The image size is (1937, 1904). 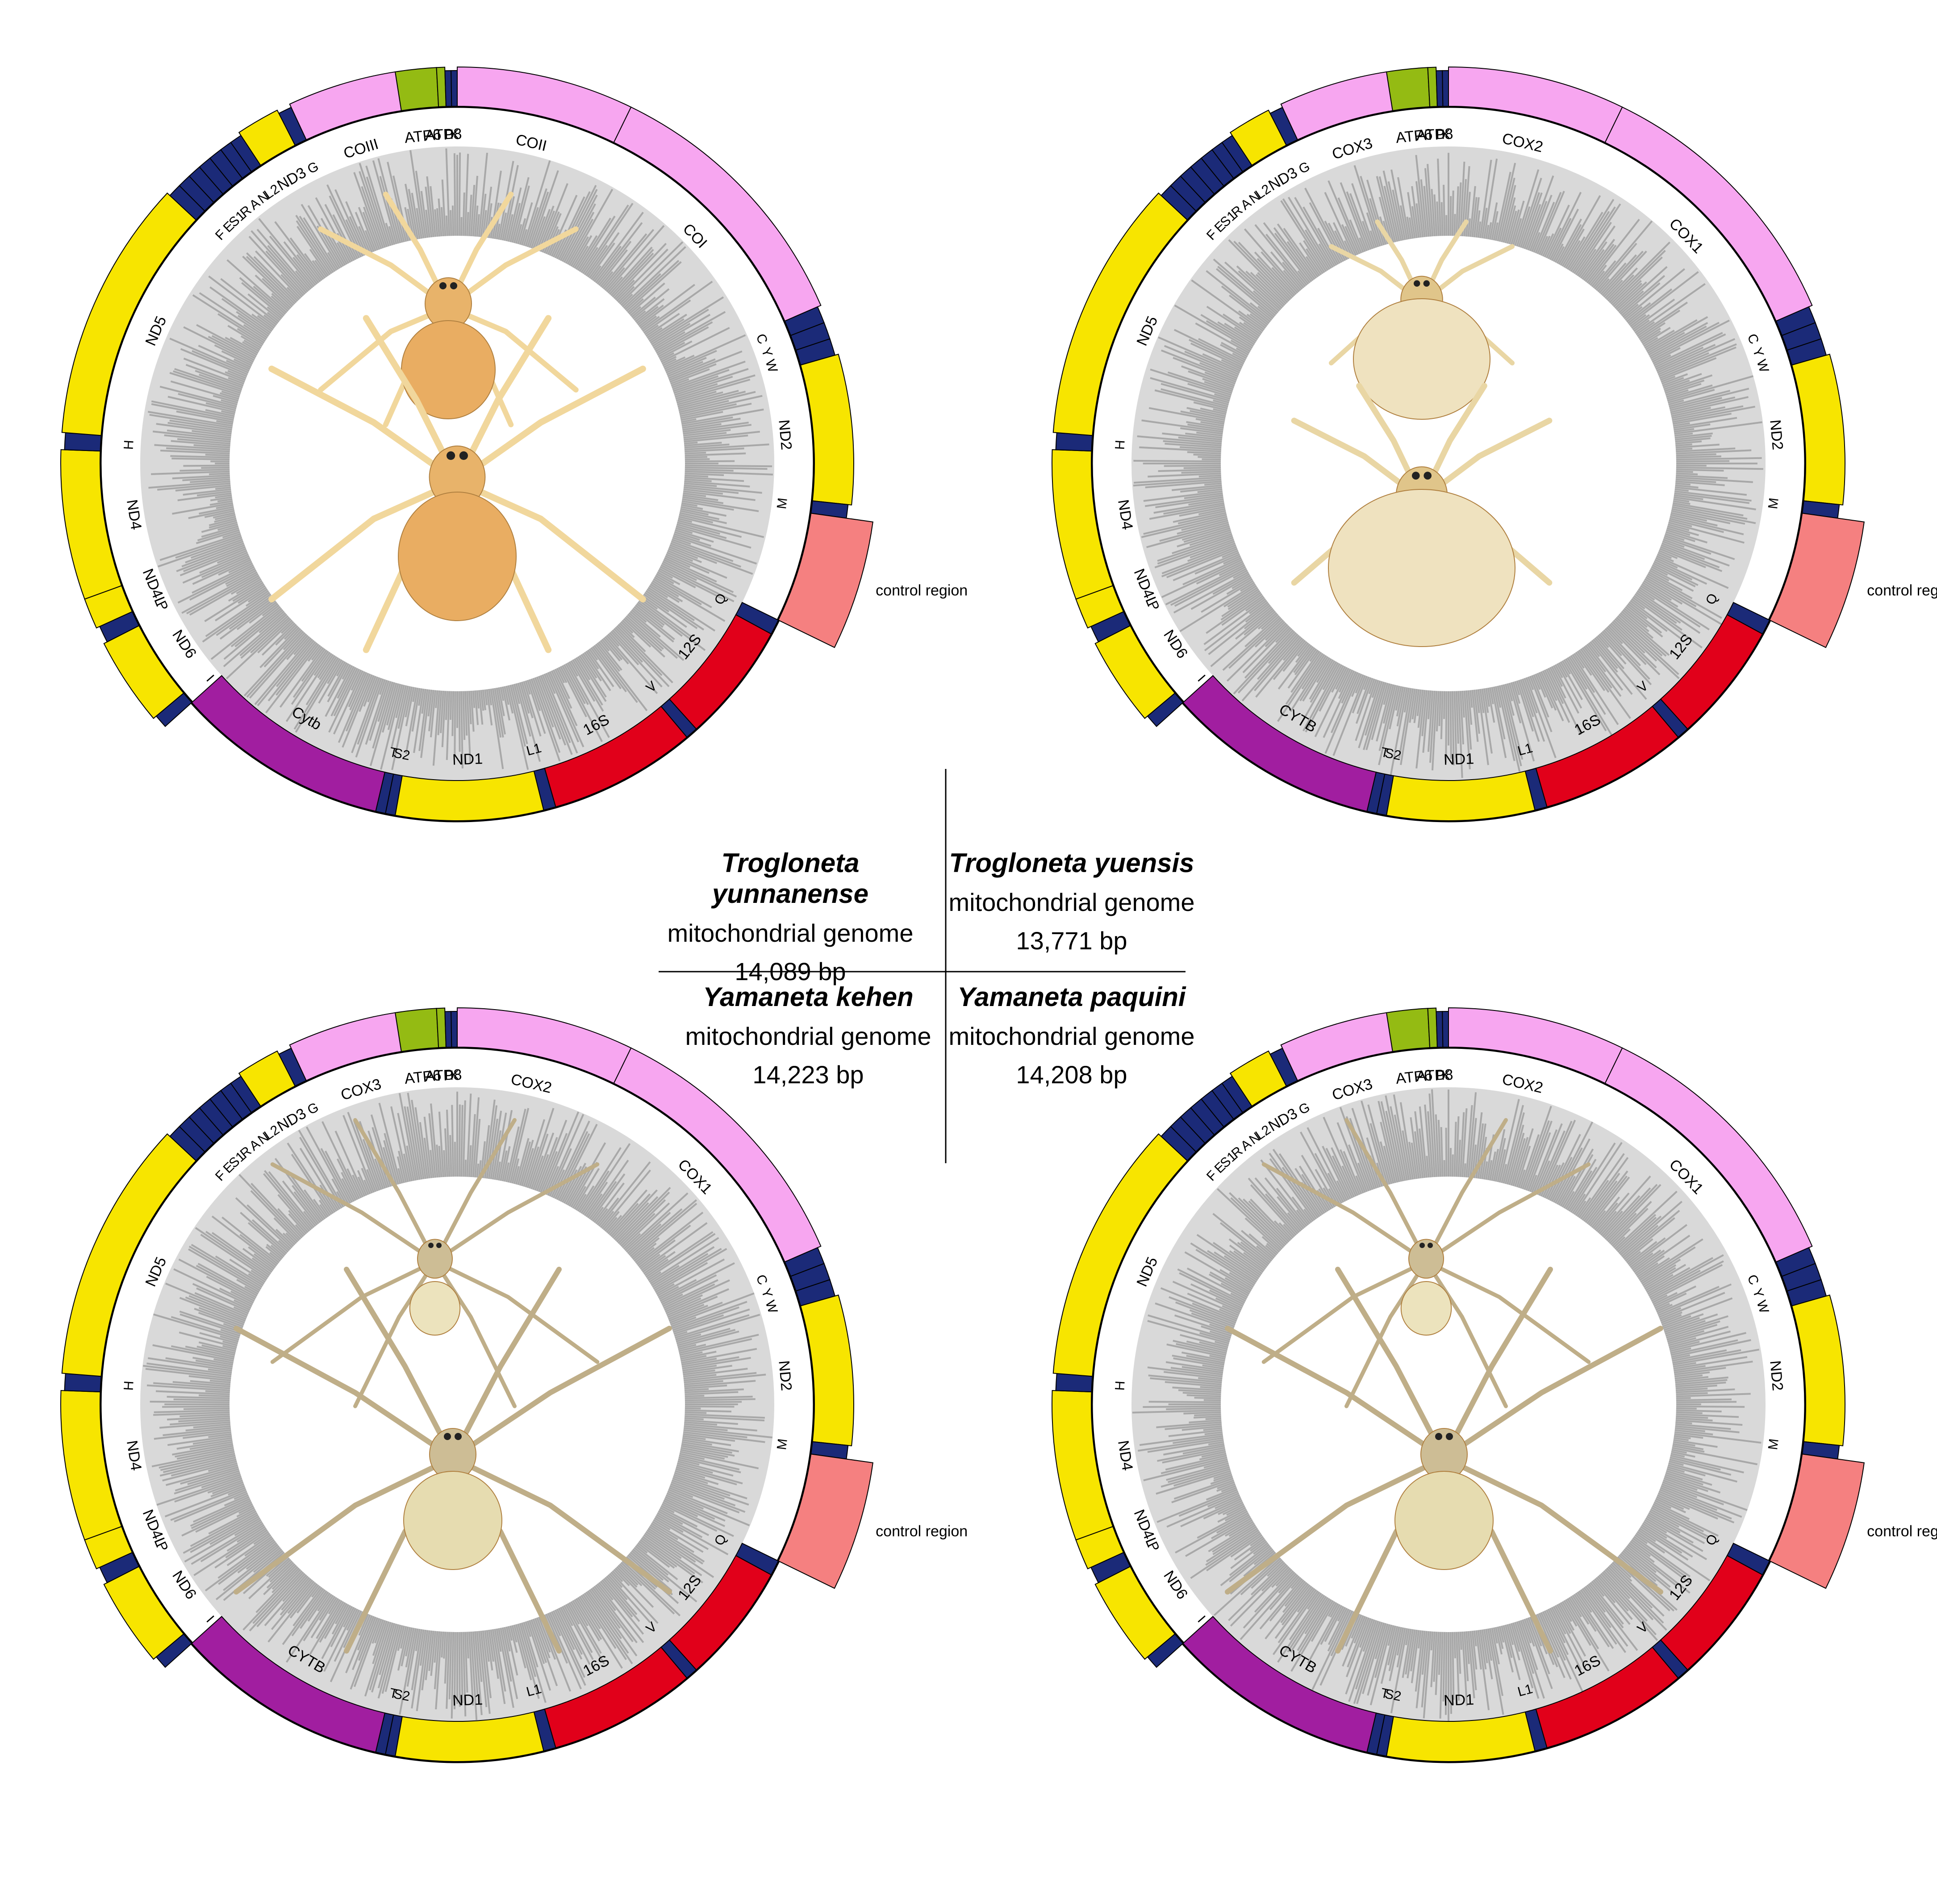 I want to click on gc-content-bars, so click(x=458, y=1405).